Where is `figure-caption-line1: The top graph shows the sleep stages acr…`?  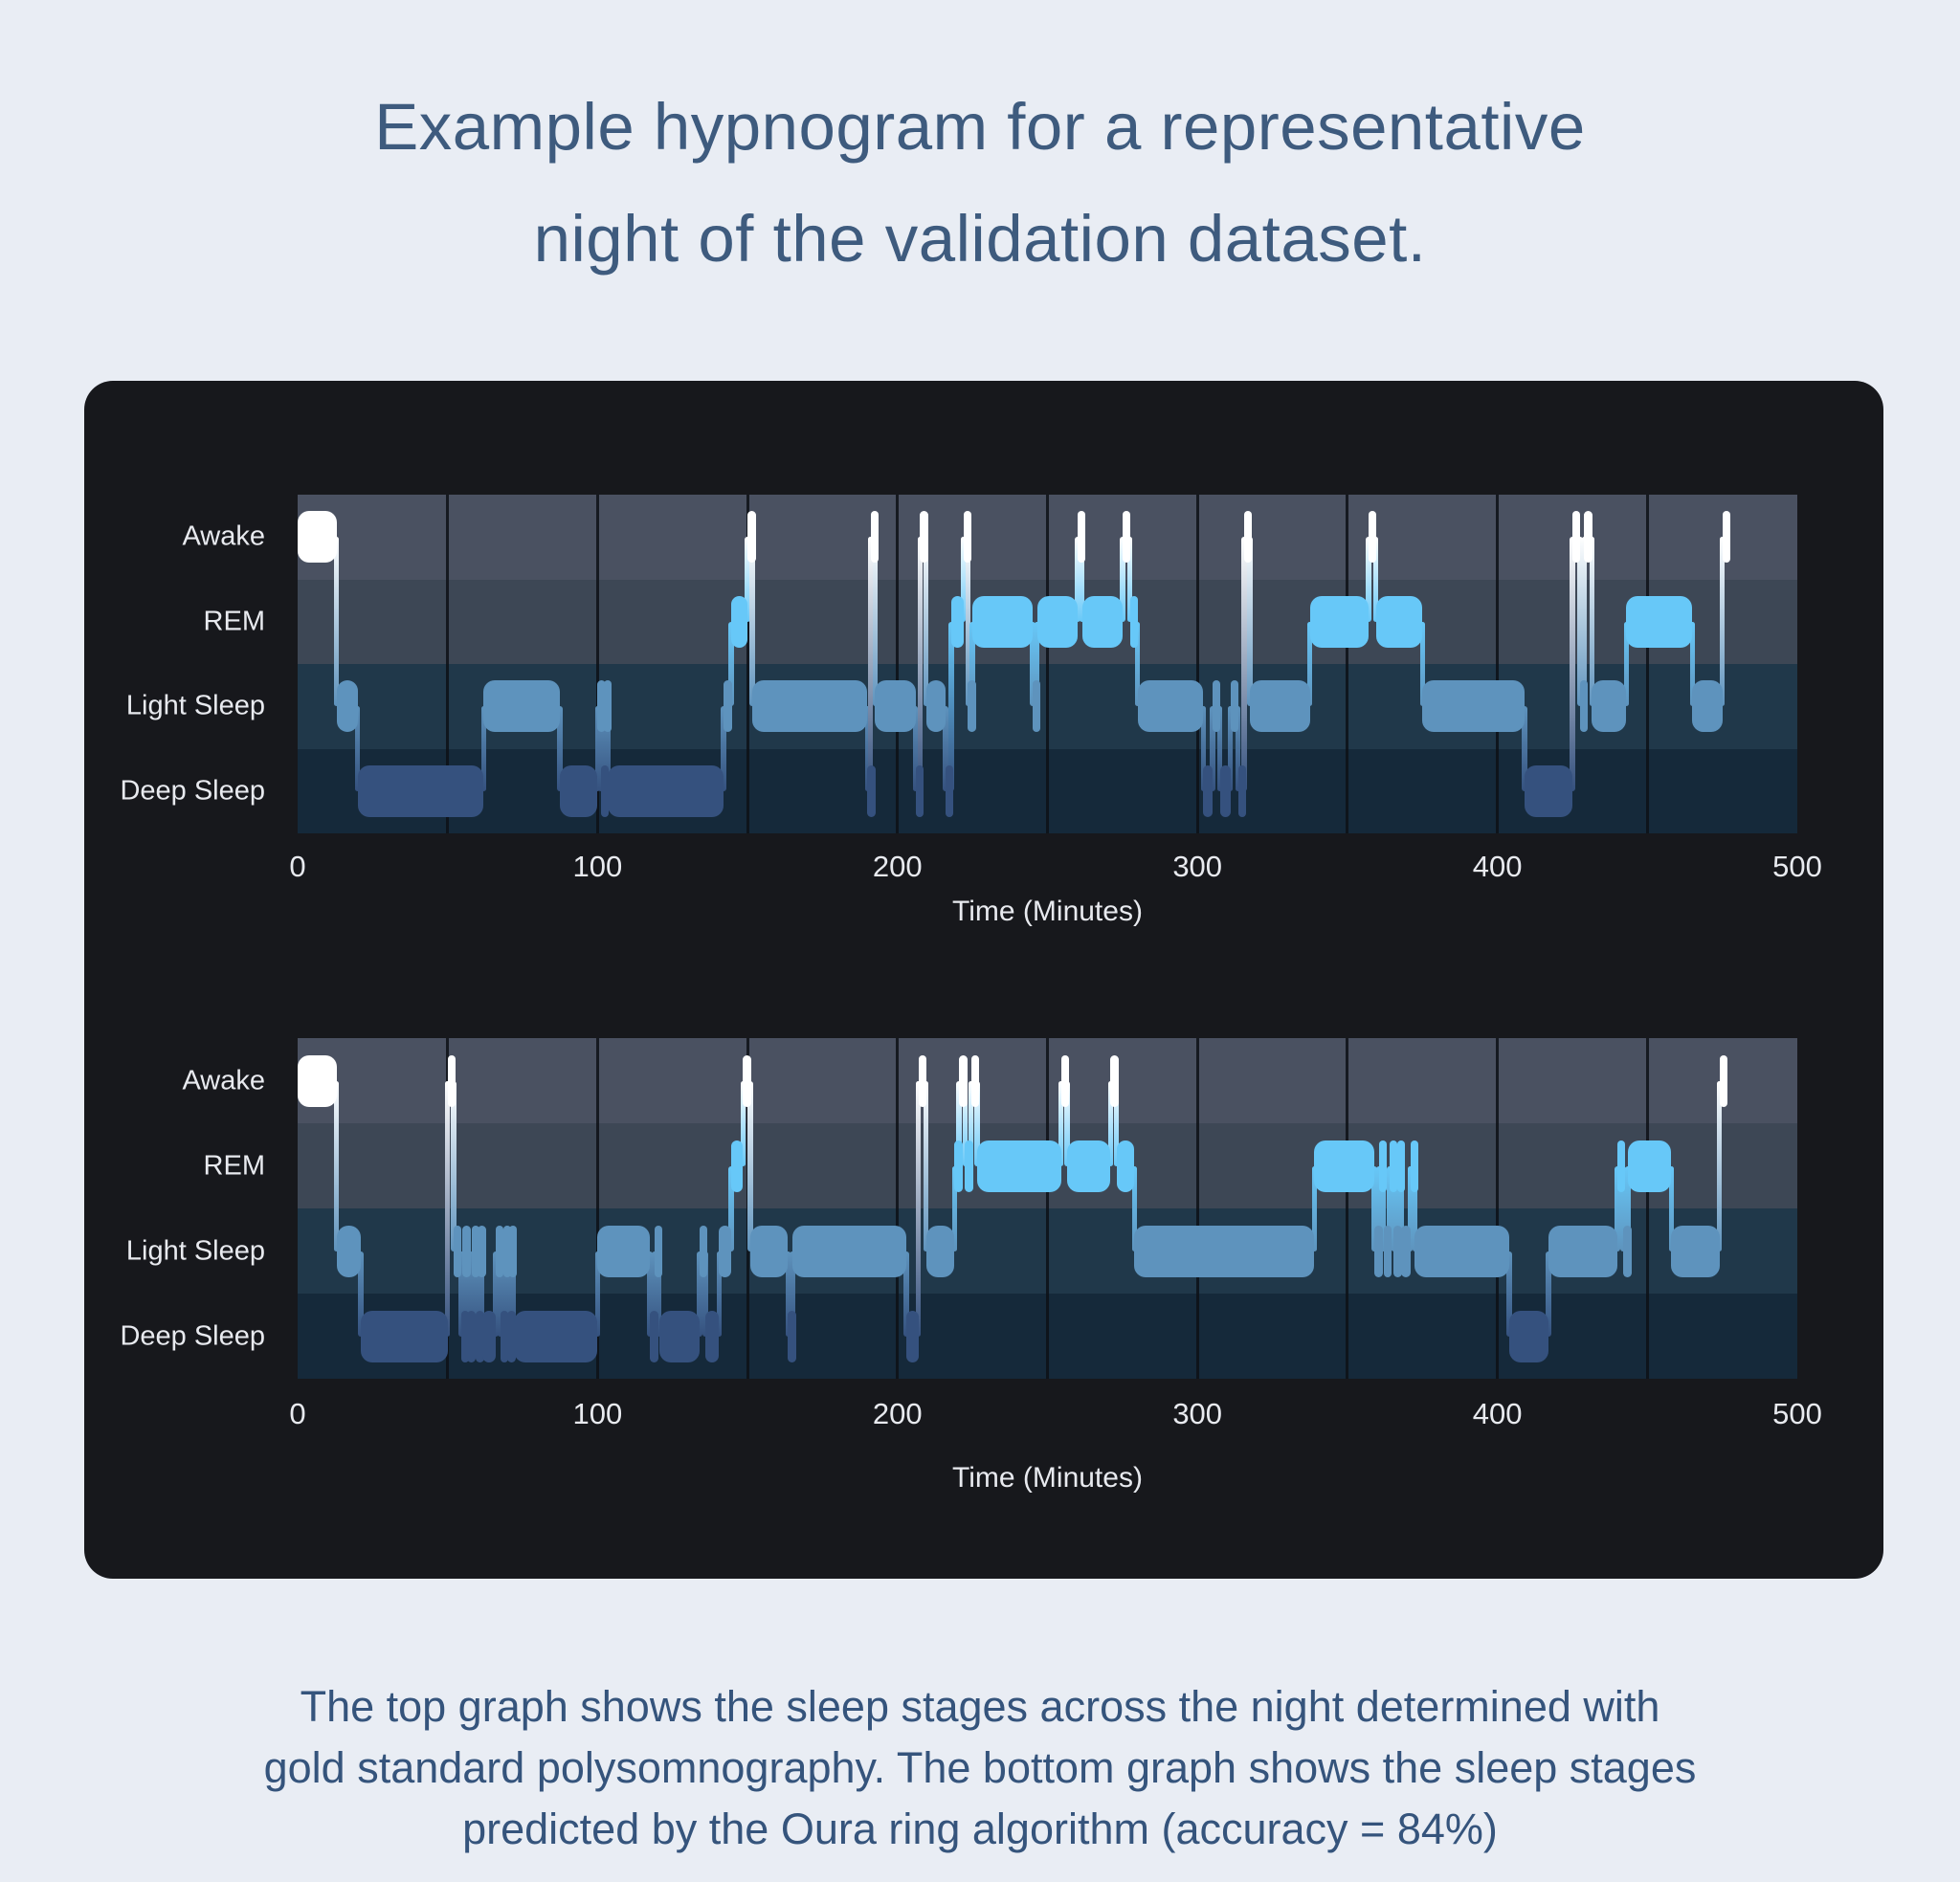 figure-caption-line1: The top graph shows the sleep stages acr… is located at coordinates (980, 1706).